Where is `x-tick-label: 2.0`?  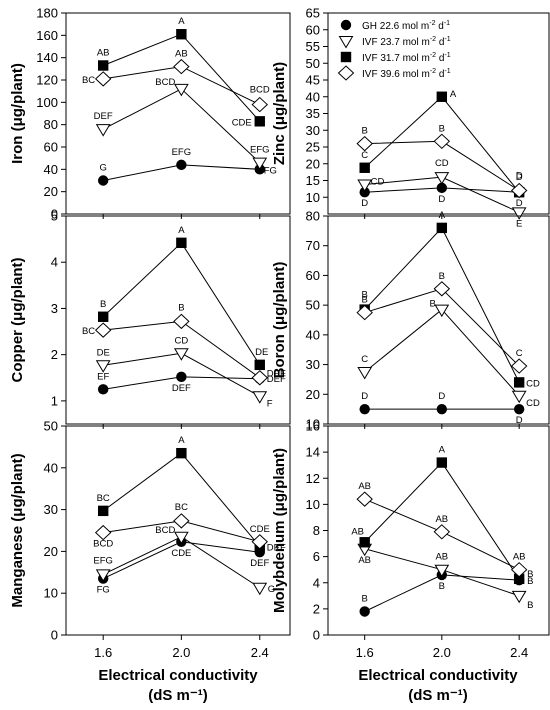 x-tick-label: 2.0 is located at coordinates (442, 652).